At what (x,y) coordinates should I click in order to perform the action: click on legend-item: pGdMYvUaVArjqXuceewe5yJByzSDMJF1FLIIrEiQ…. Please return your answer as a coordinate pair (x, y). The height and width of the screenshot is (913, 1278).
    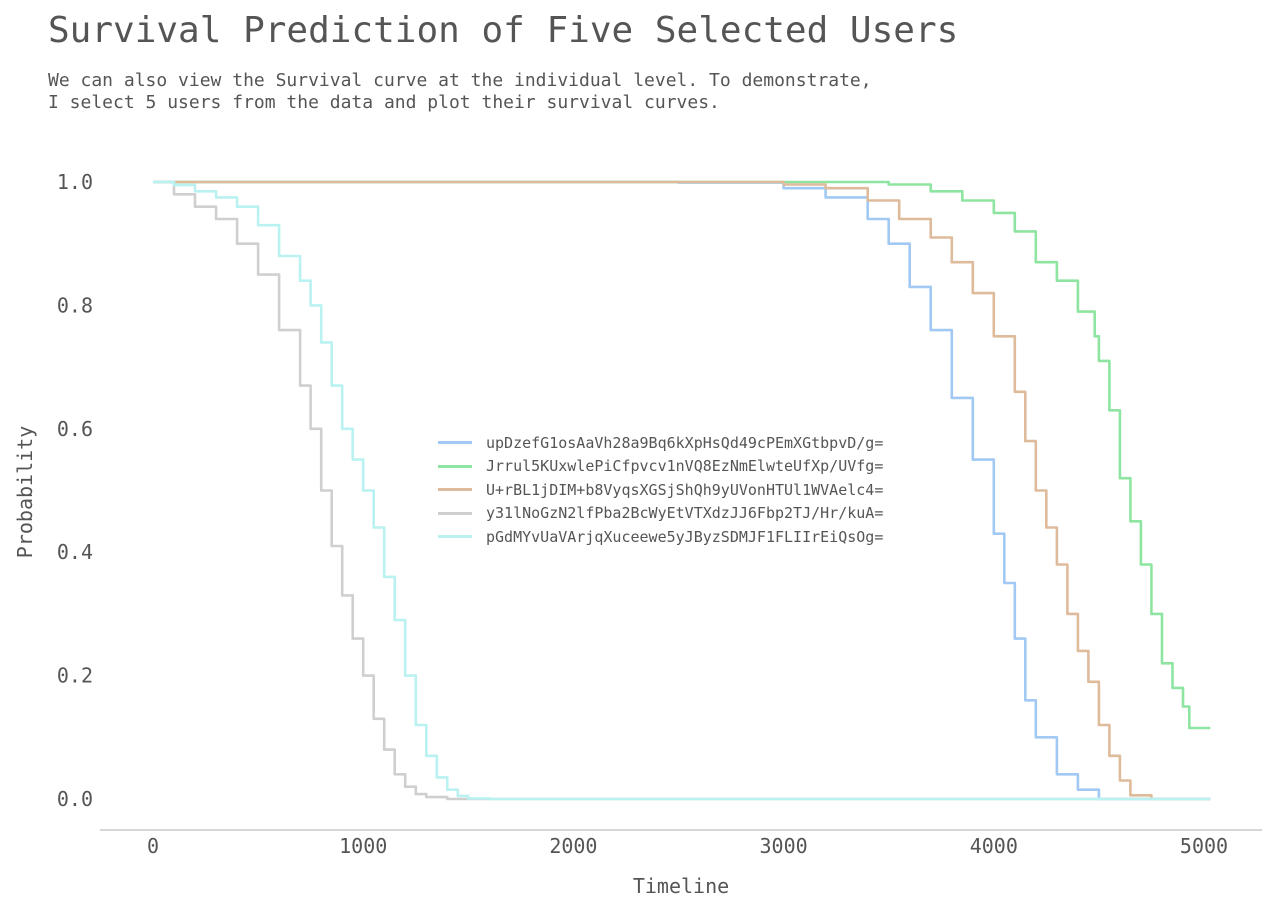
    Looking at the image, I should click on (660, 537).